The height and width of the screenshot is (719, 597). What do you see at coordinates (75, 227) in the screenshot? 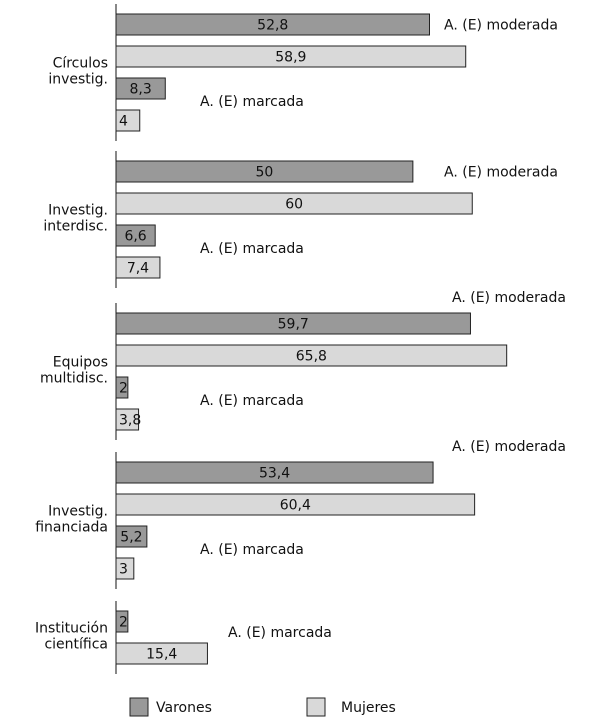
I see `group-label: interdisc.` at bounding box center [75, 227].